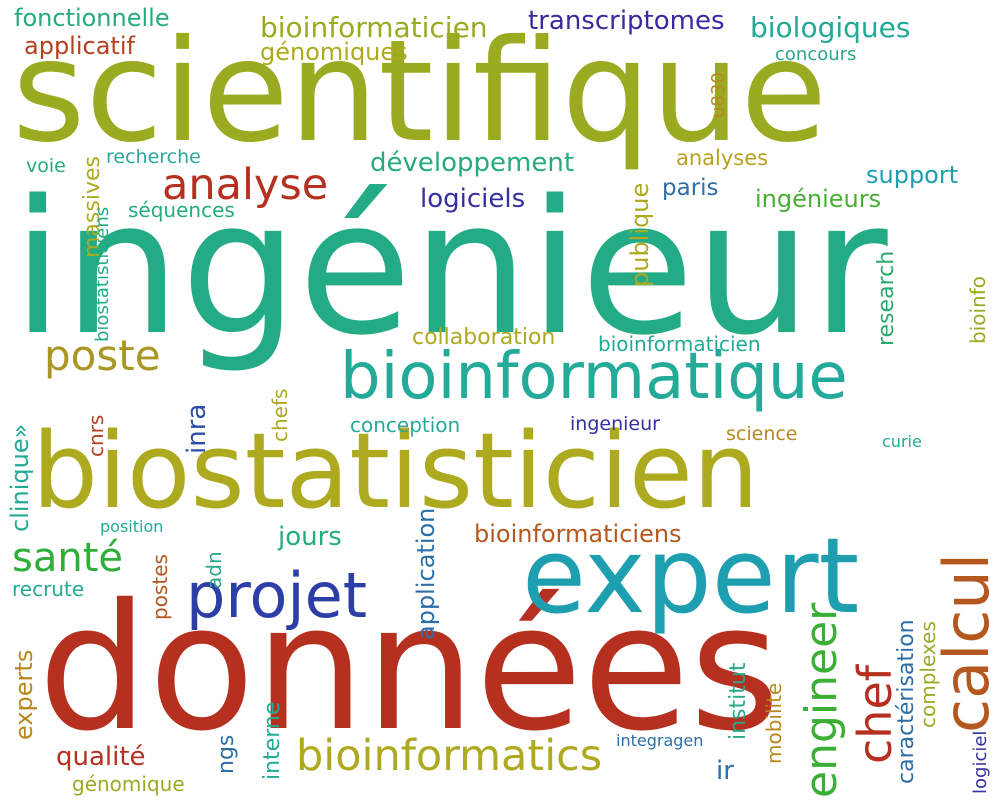 The width and height of the screenshot is (1000, 800). Describe the element at coordinates (722, 158) in the screenshot. I see `word-analyses: analyses` at that location.